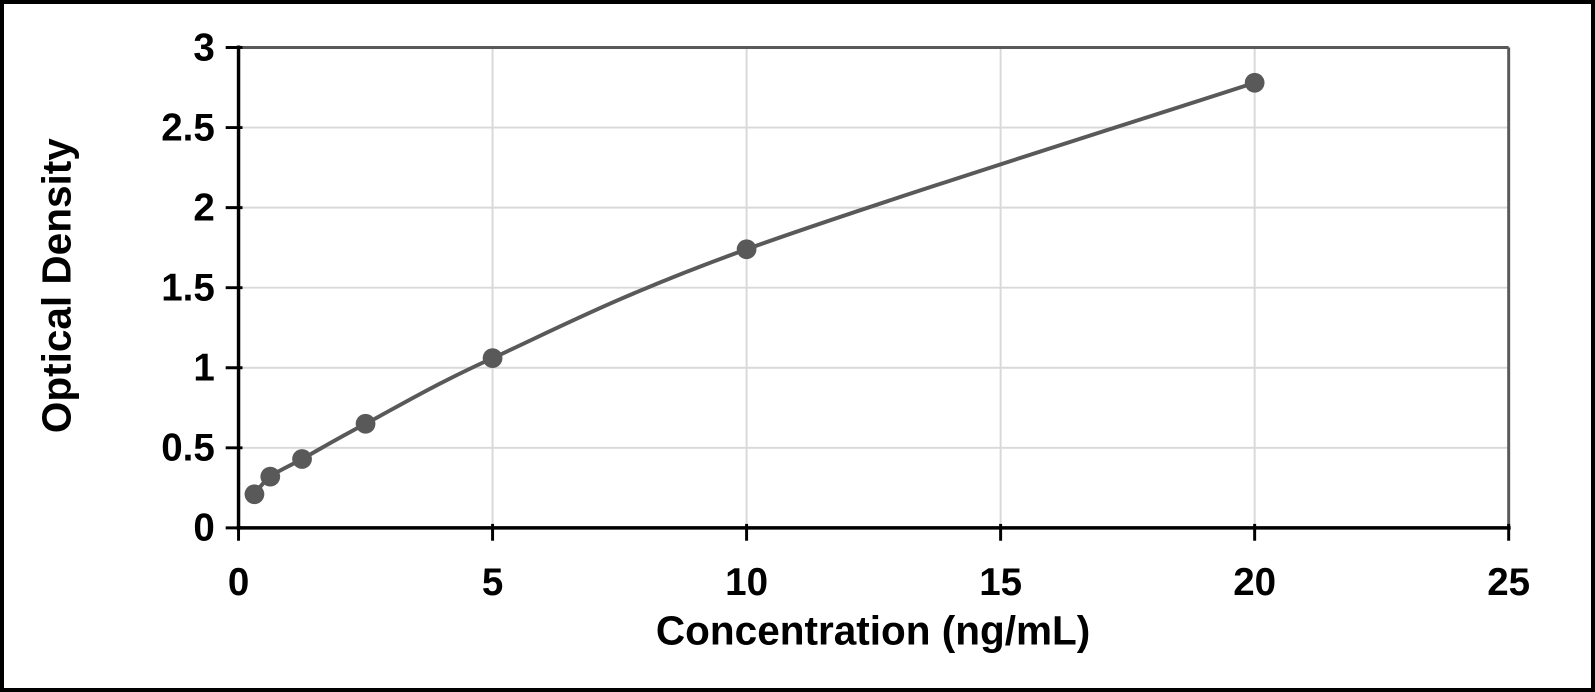 This screenshot has width=1595, height=692. I want to click on x-tick-label: 25, so click(1508, 582).